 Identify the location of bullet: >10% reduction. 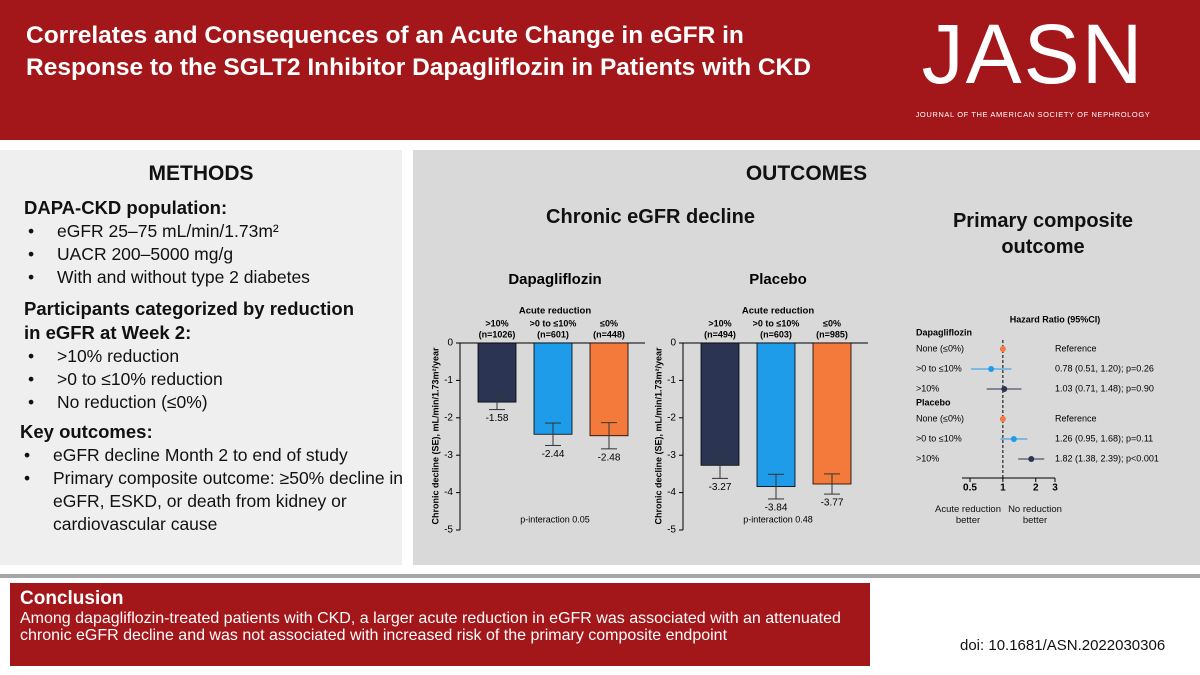
(213, 356).